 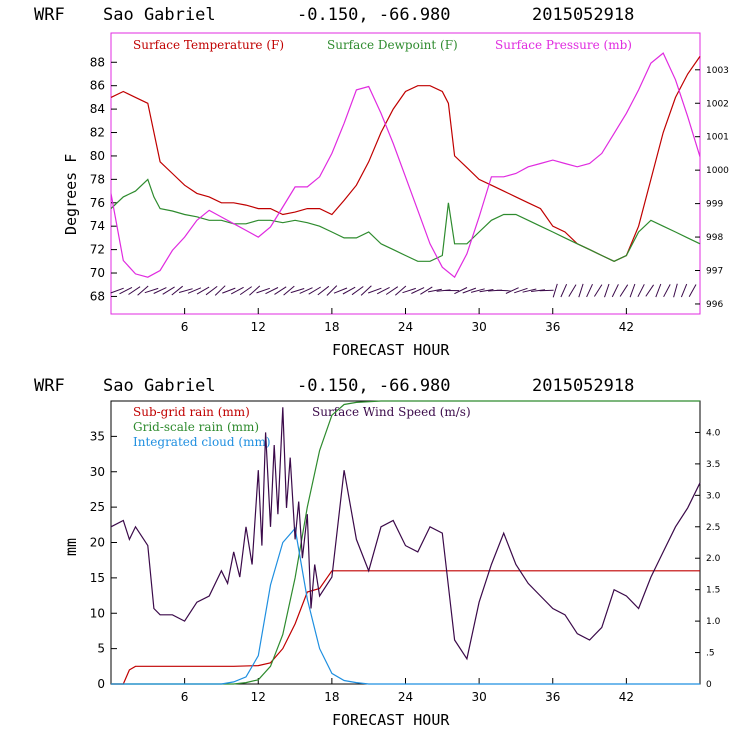 What do you see at coordinates (374, 15) in the screenshot?
I see `top-header-coords: -0.150, -66.980` at bounding box center [374, 15].